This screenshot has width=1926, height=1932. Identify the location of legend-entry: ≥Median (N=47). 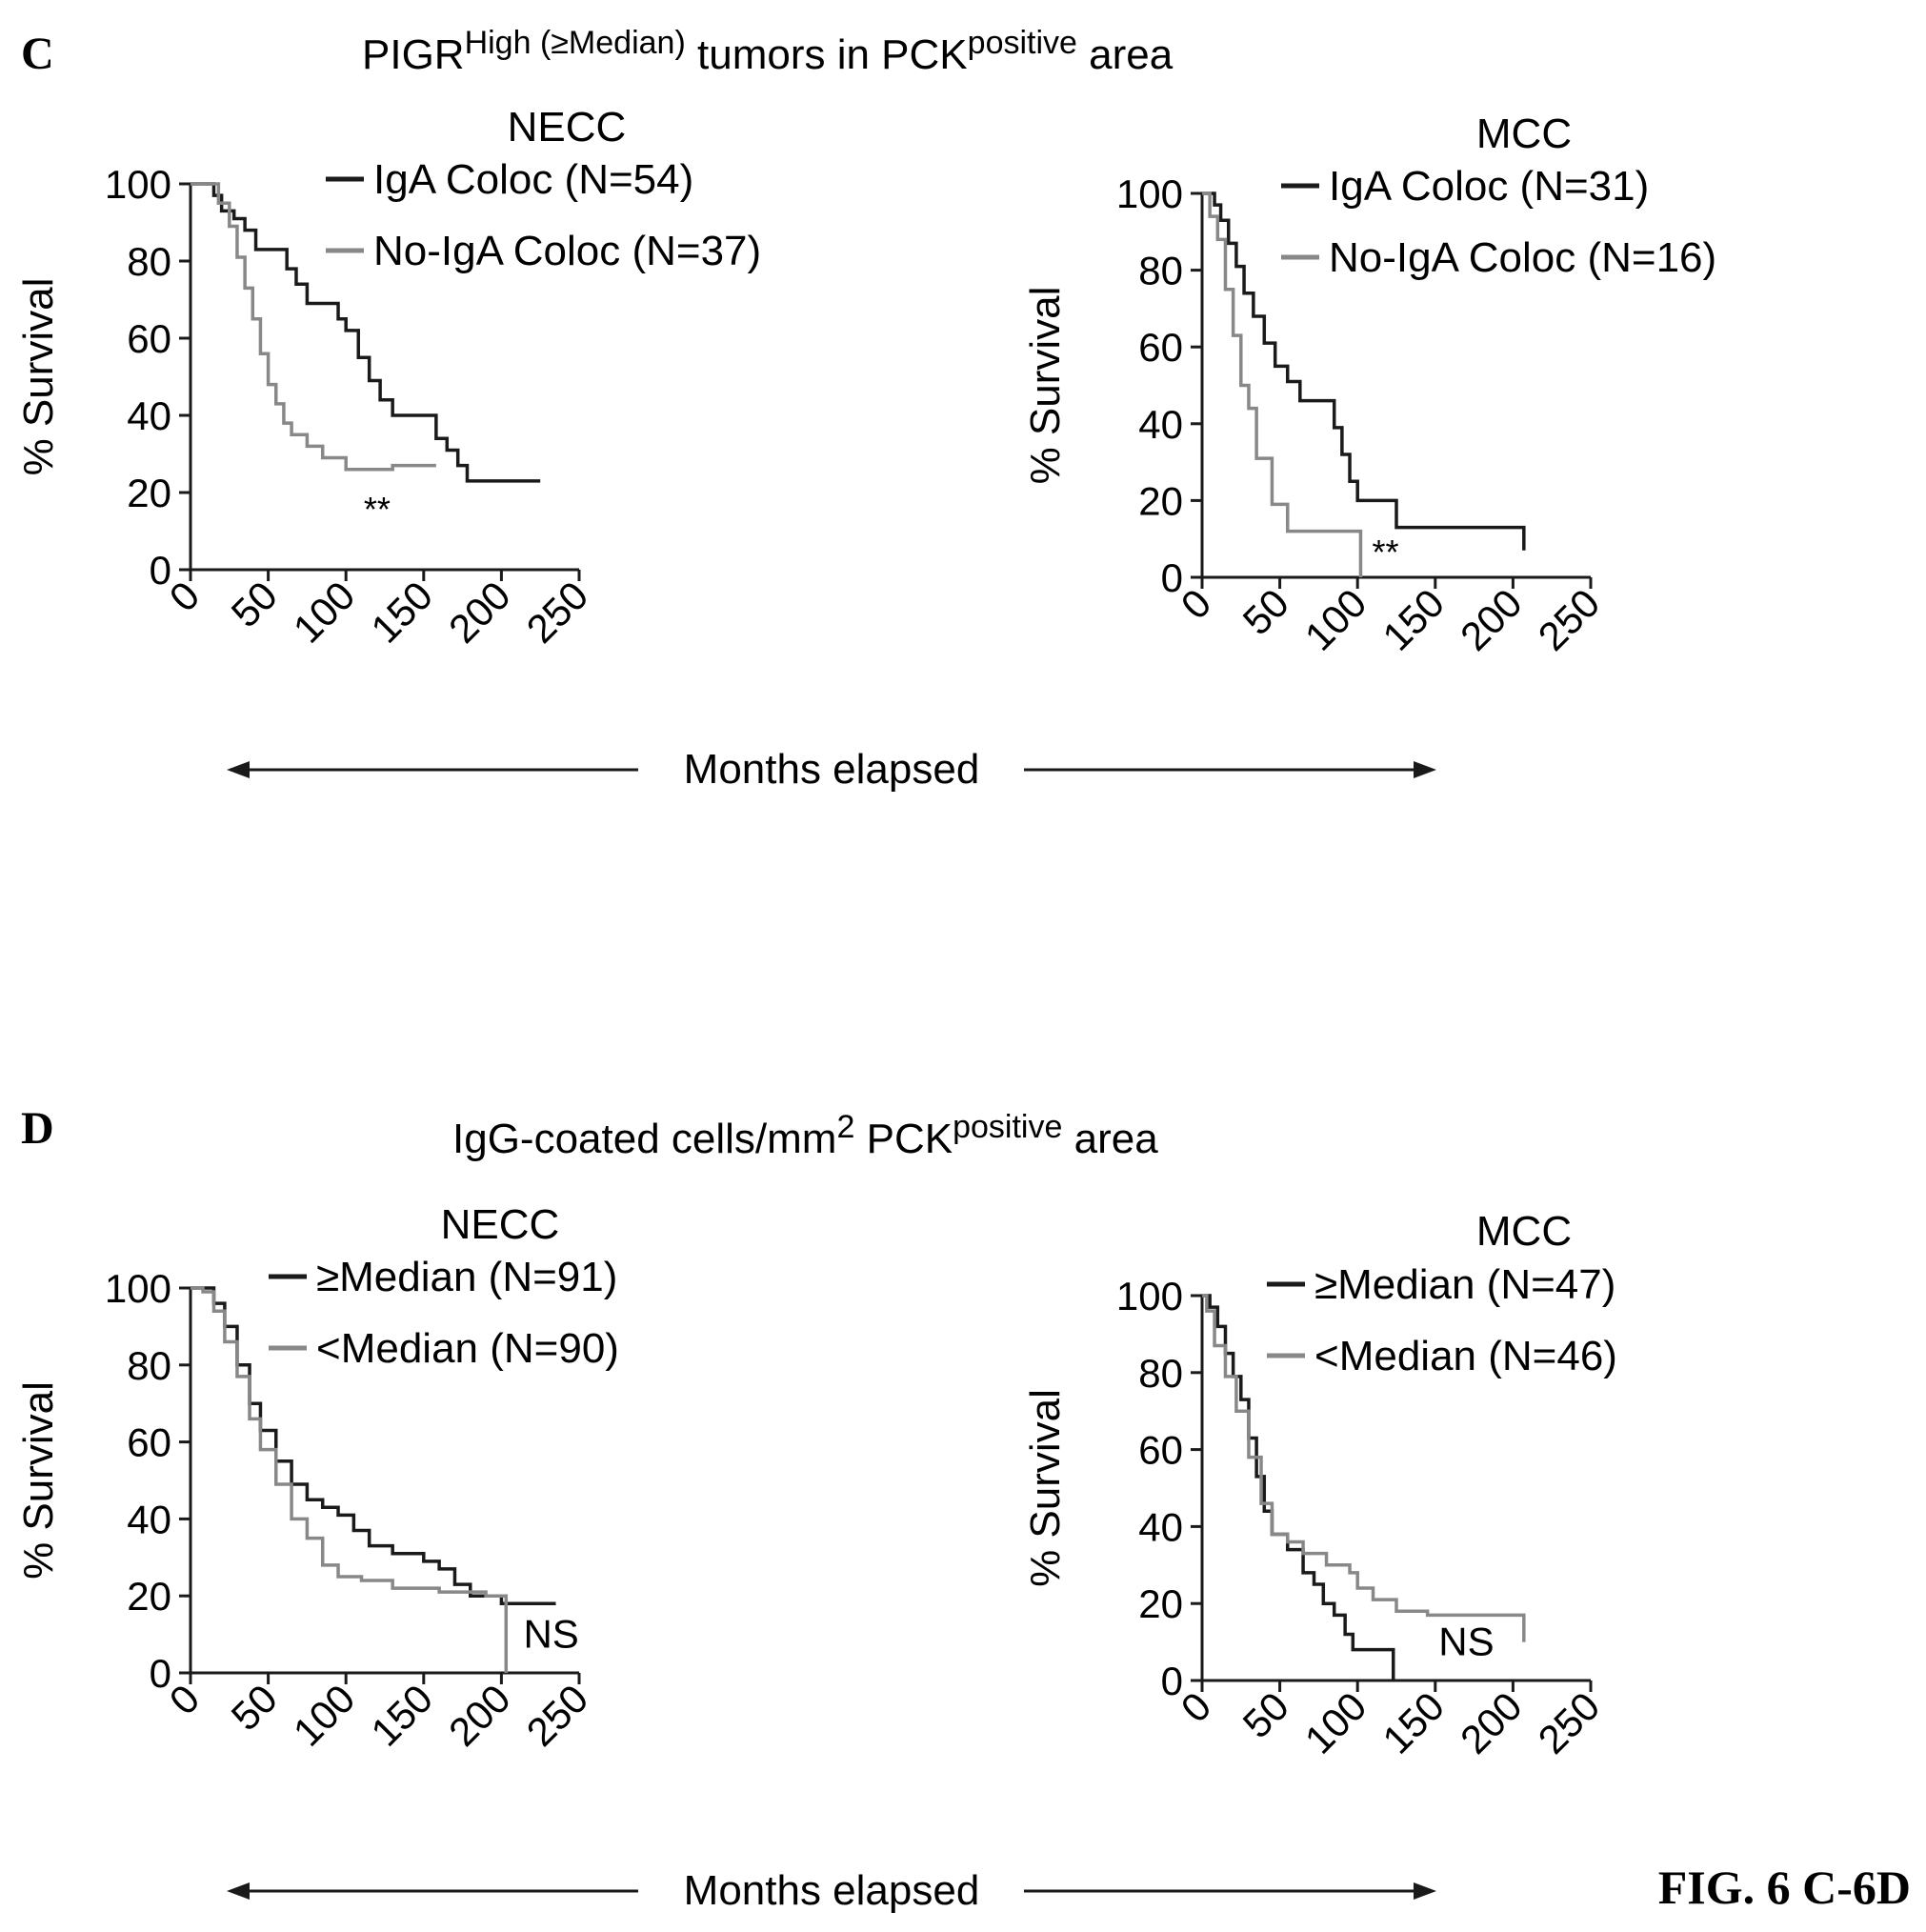
(1464, 1284).